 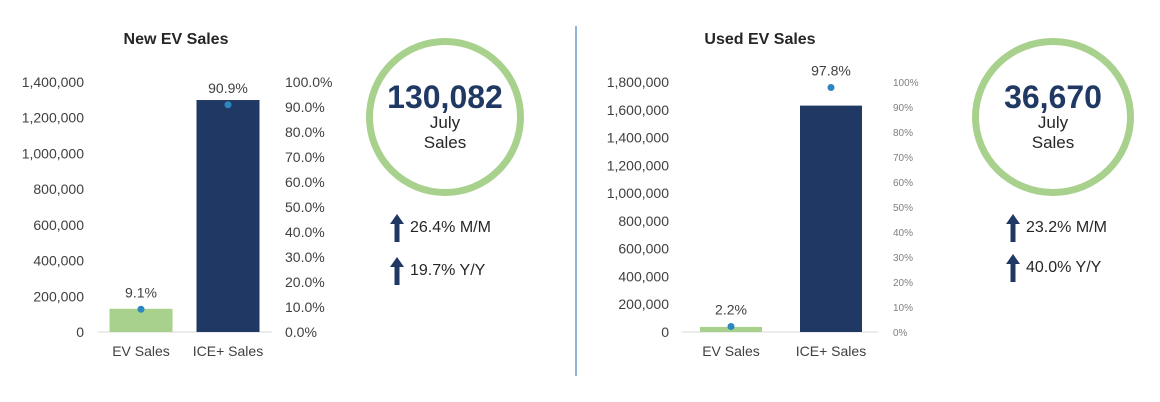 I want to click on new-ev-y2-tick-label: 0.0%, so click(x=301, y=332).